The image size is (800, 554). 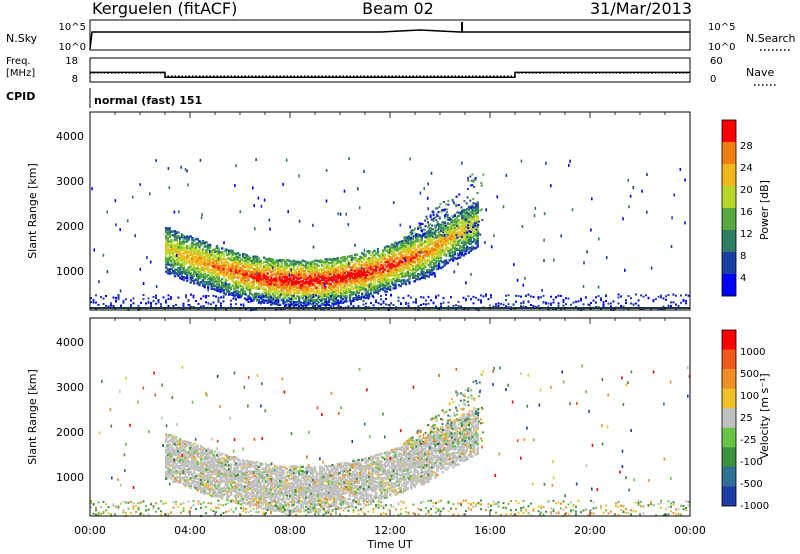 What do you see at coordinates (364, 271) in the screenshot?
I see `power-cell-2031` at bounding box center [364, 271].